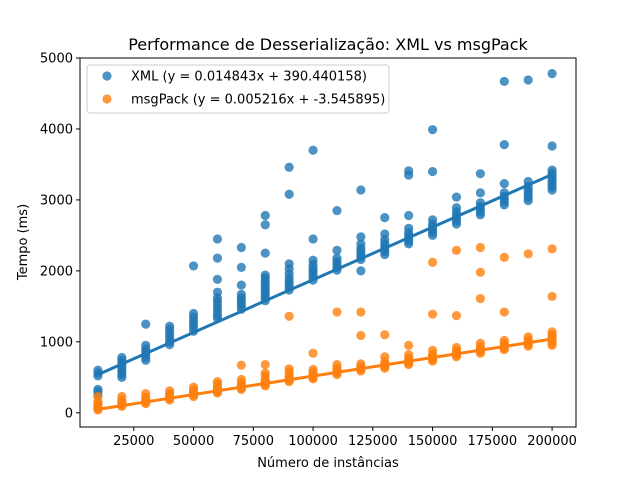 The width and height of the screenshot is (640, 480). Describe the element at coordinates (60, 236) in the screenshot. I see `y-axis: 0 1000 2000 3000 4000 5000` at that location.